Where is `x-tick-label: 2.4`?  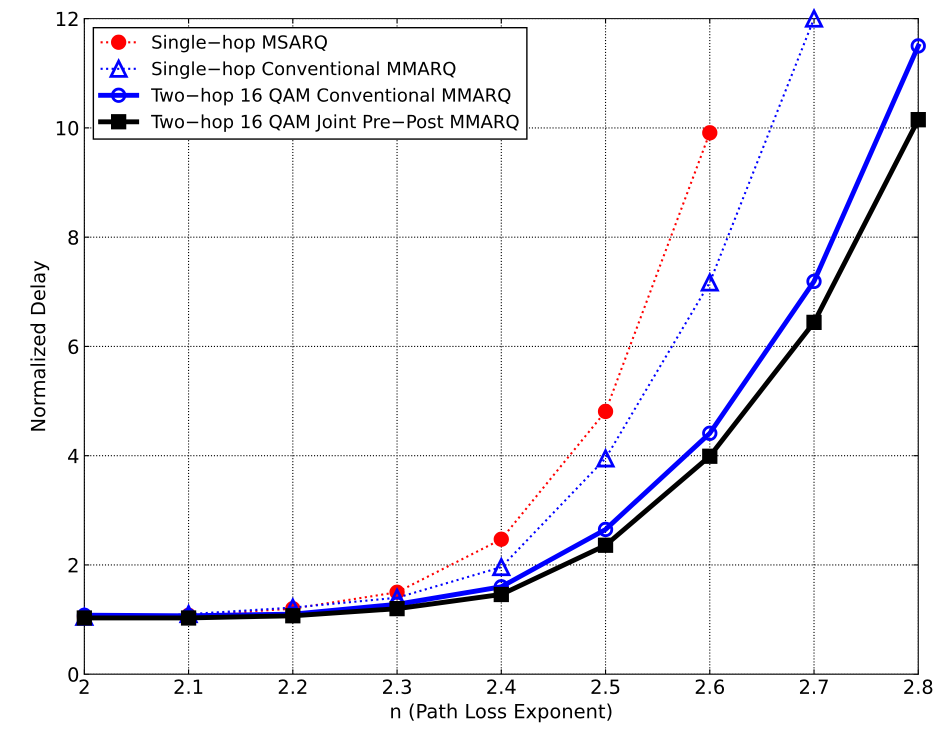
x-tick-label: 2.4 is located at coordinates (501, 686).